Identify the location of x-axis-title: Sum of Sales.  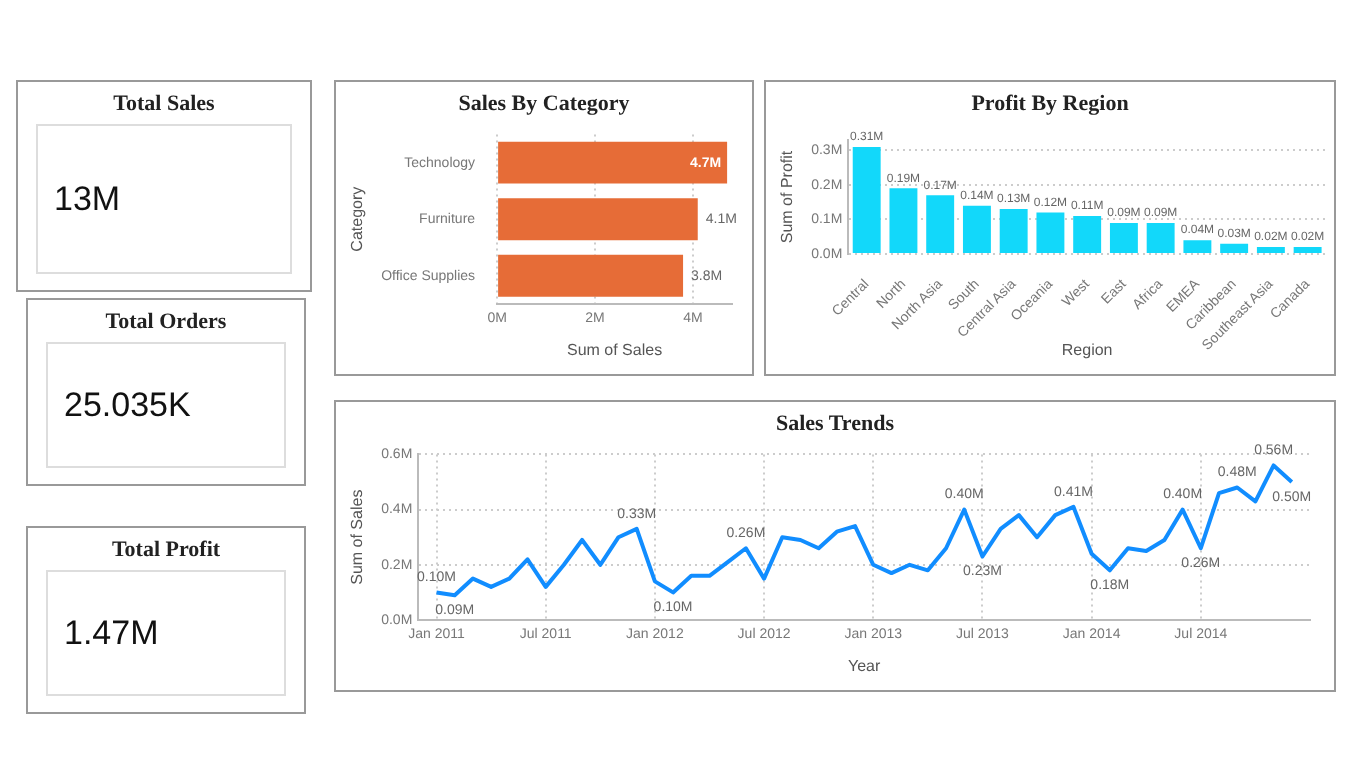
(614, 349).